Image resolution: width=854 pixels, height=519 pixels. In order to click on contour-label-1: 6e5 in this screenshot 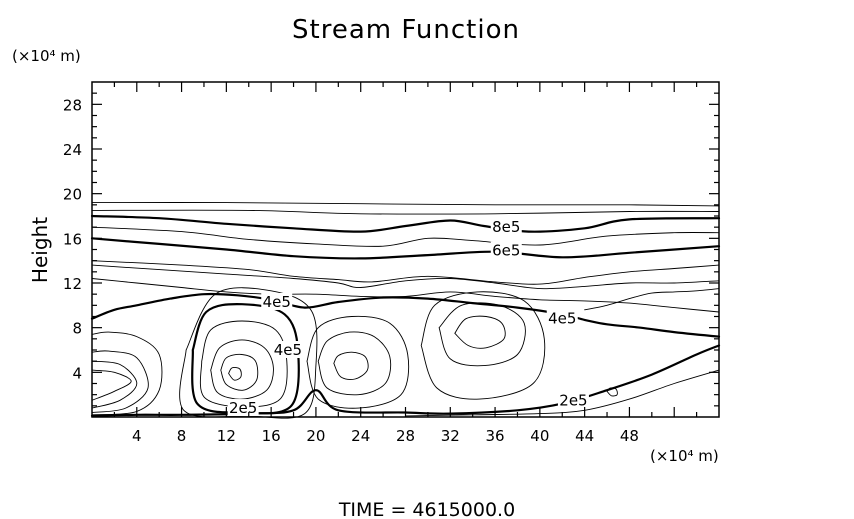, I will do `click(506, 251)`.